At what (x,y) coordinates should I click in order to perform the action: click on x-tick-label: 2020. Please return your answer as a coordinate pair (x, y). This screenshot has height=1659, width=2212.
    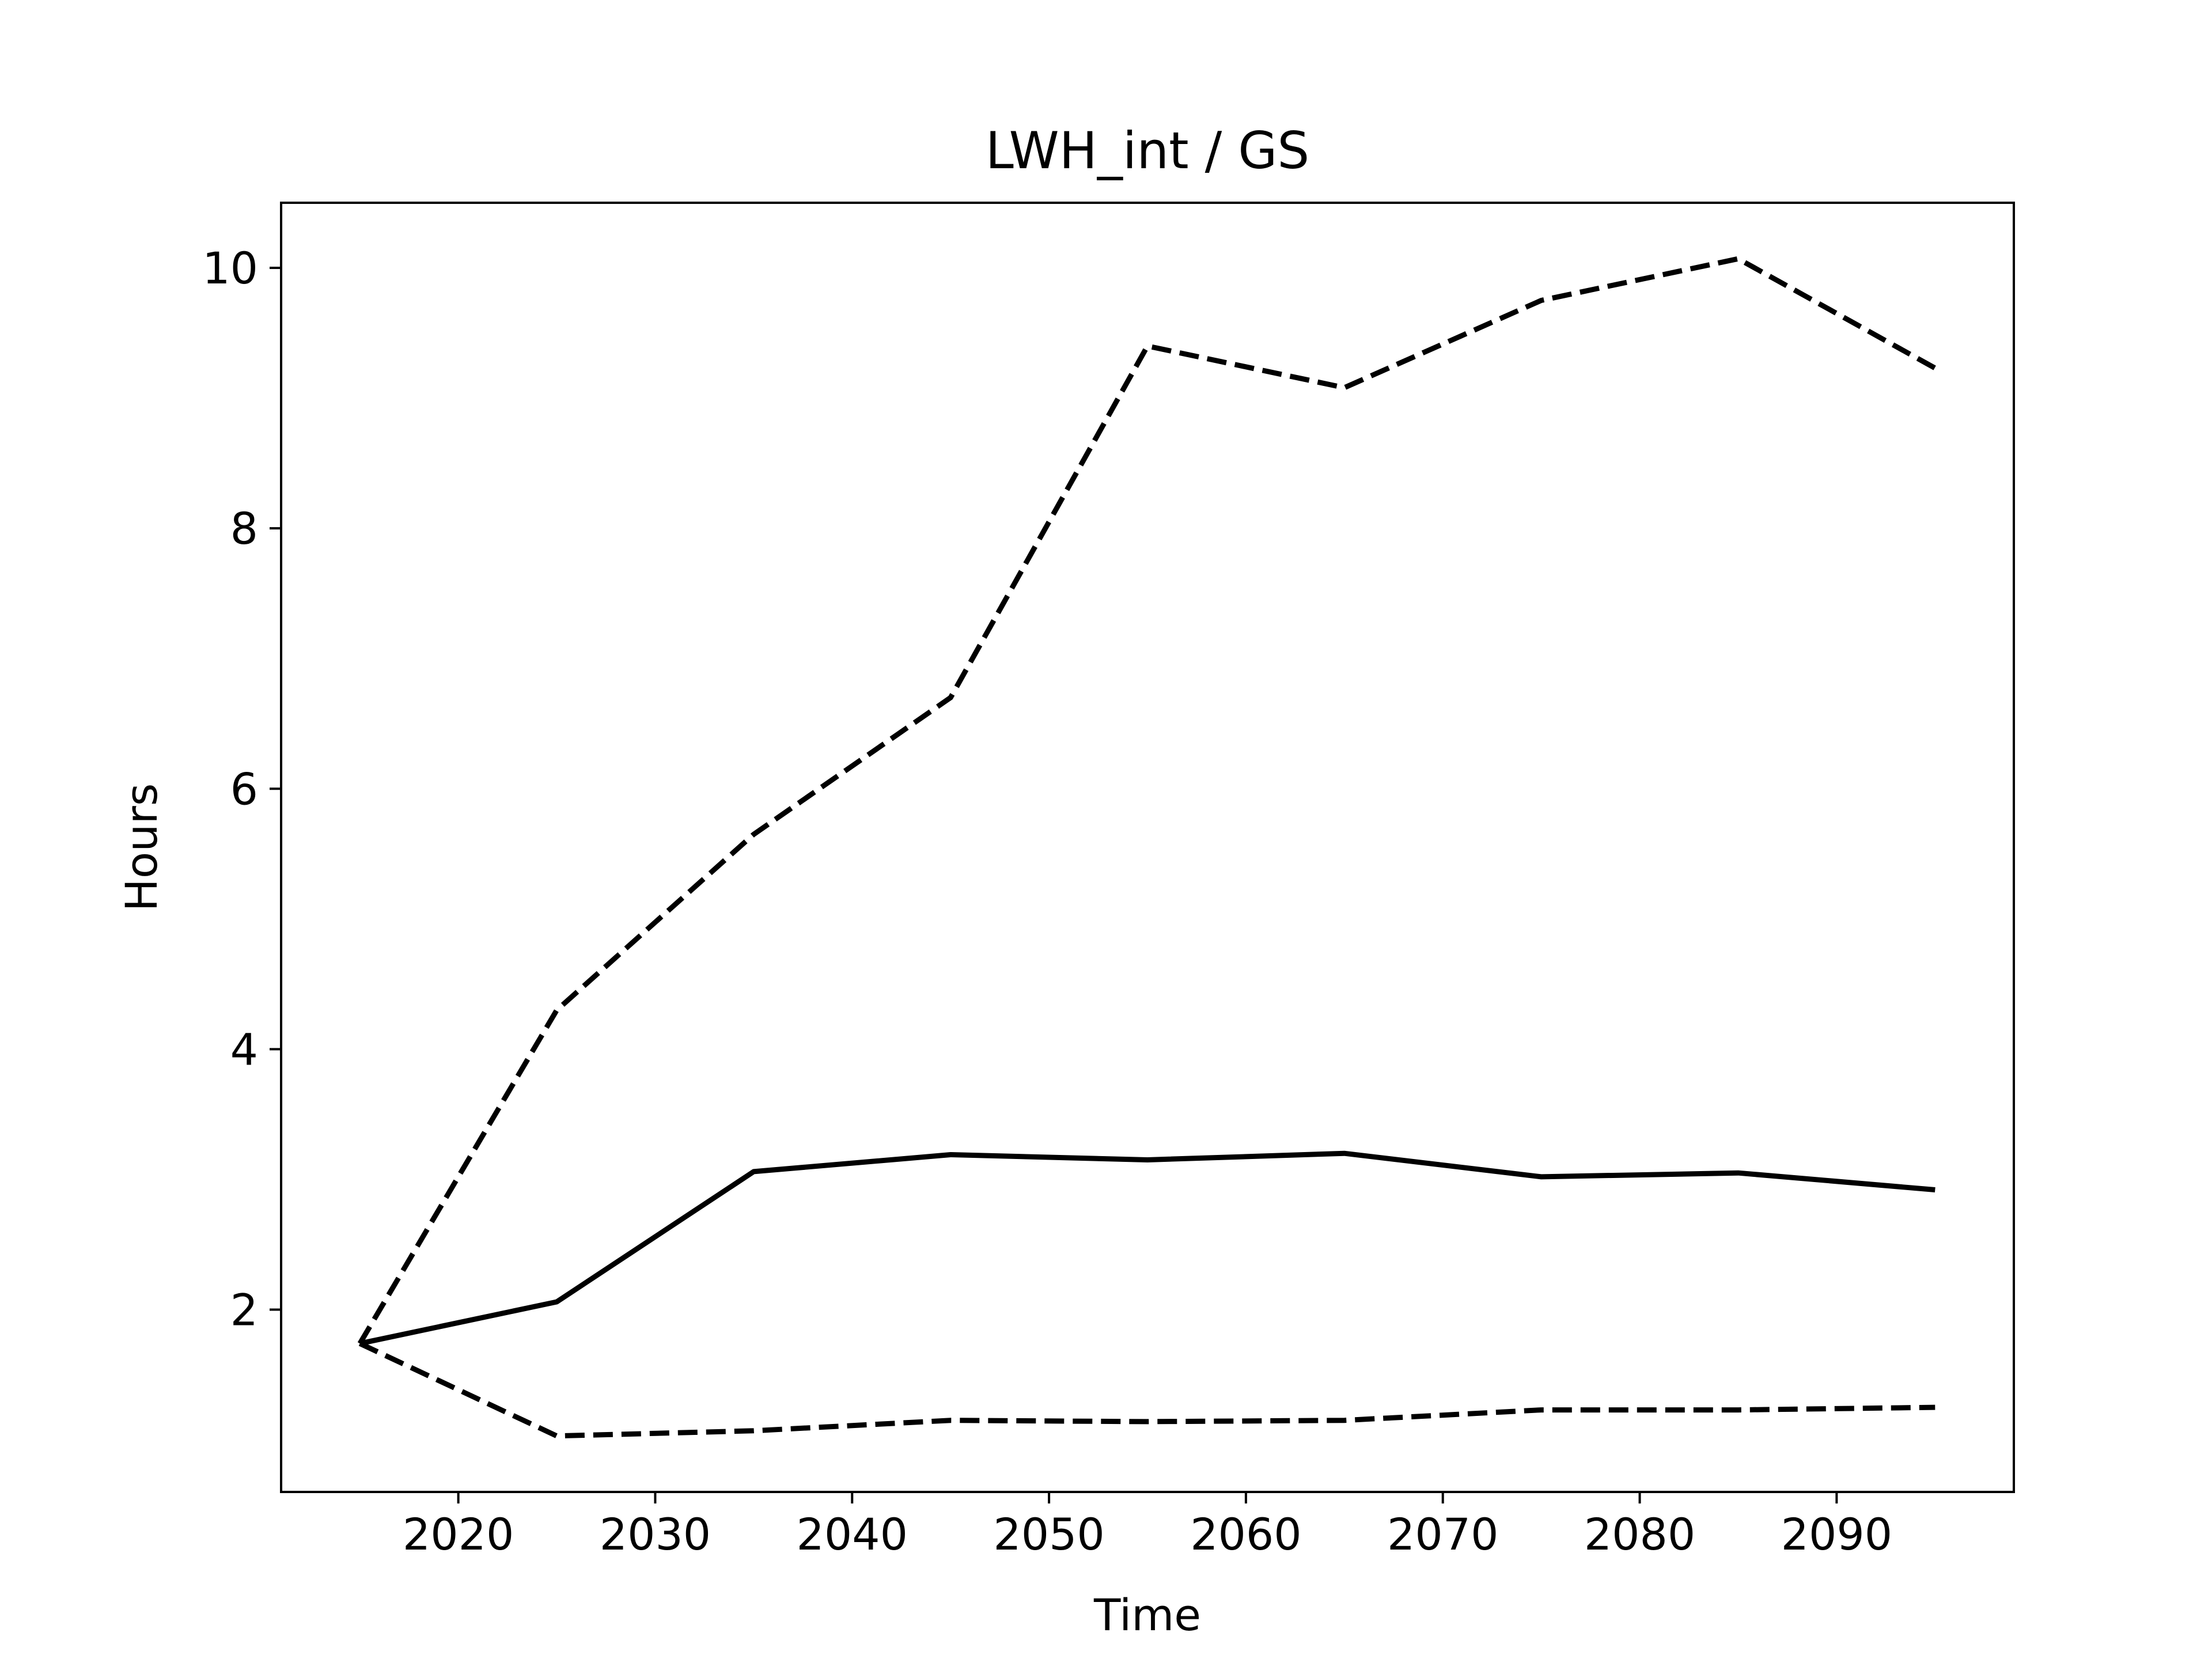
    Looking at the image, I should click on (458, 1534).